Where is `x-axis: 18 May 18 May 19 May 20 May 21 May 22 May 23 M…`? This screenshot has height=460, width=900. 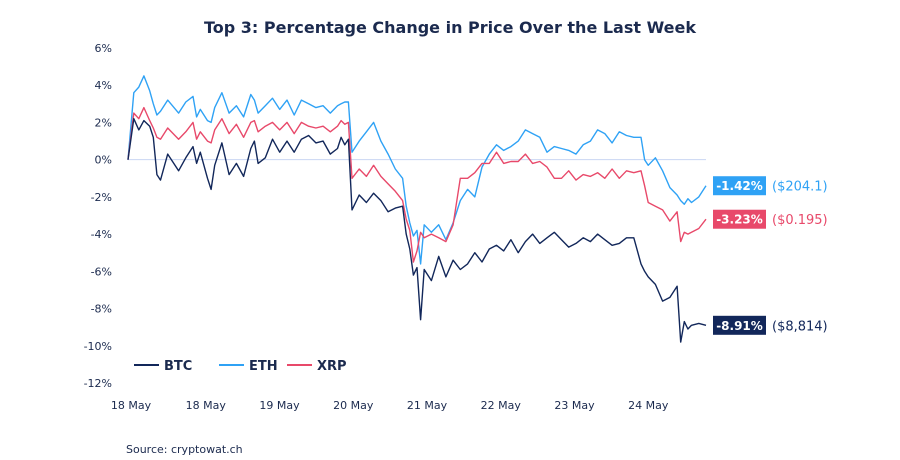
x-axis: 18 May 18 May 19 May 20 May 21 May 22 May 23 M… is located at coordinates (390, 405).